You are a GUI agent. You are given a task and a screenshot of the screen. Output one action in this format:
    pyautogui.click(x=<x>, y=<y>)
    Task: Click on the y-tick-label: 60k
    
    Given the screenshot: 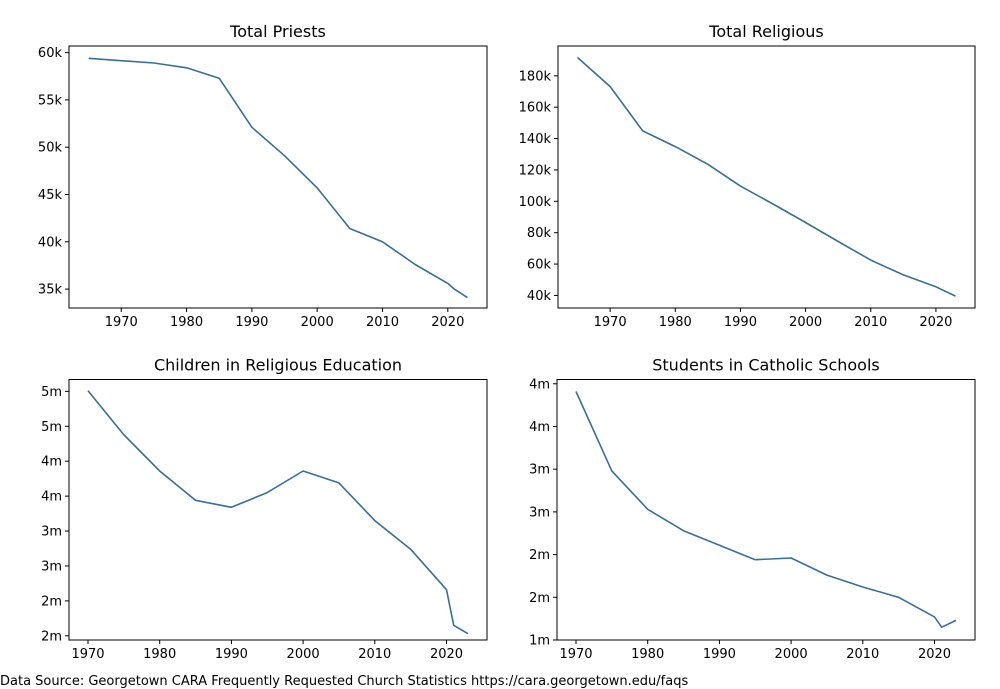 What is the action you would take?
    pyautogui.click(x=50, y=53)
    